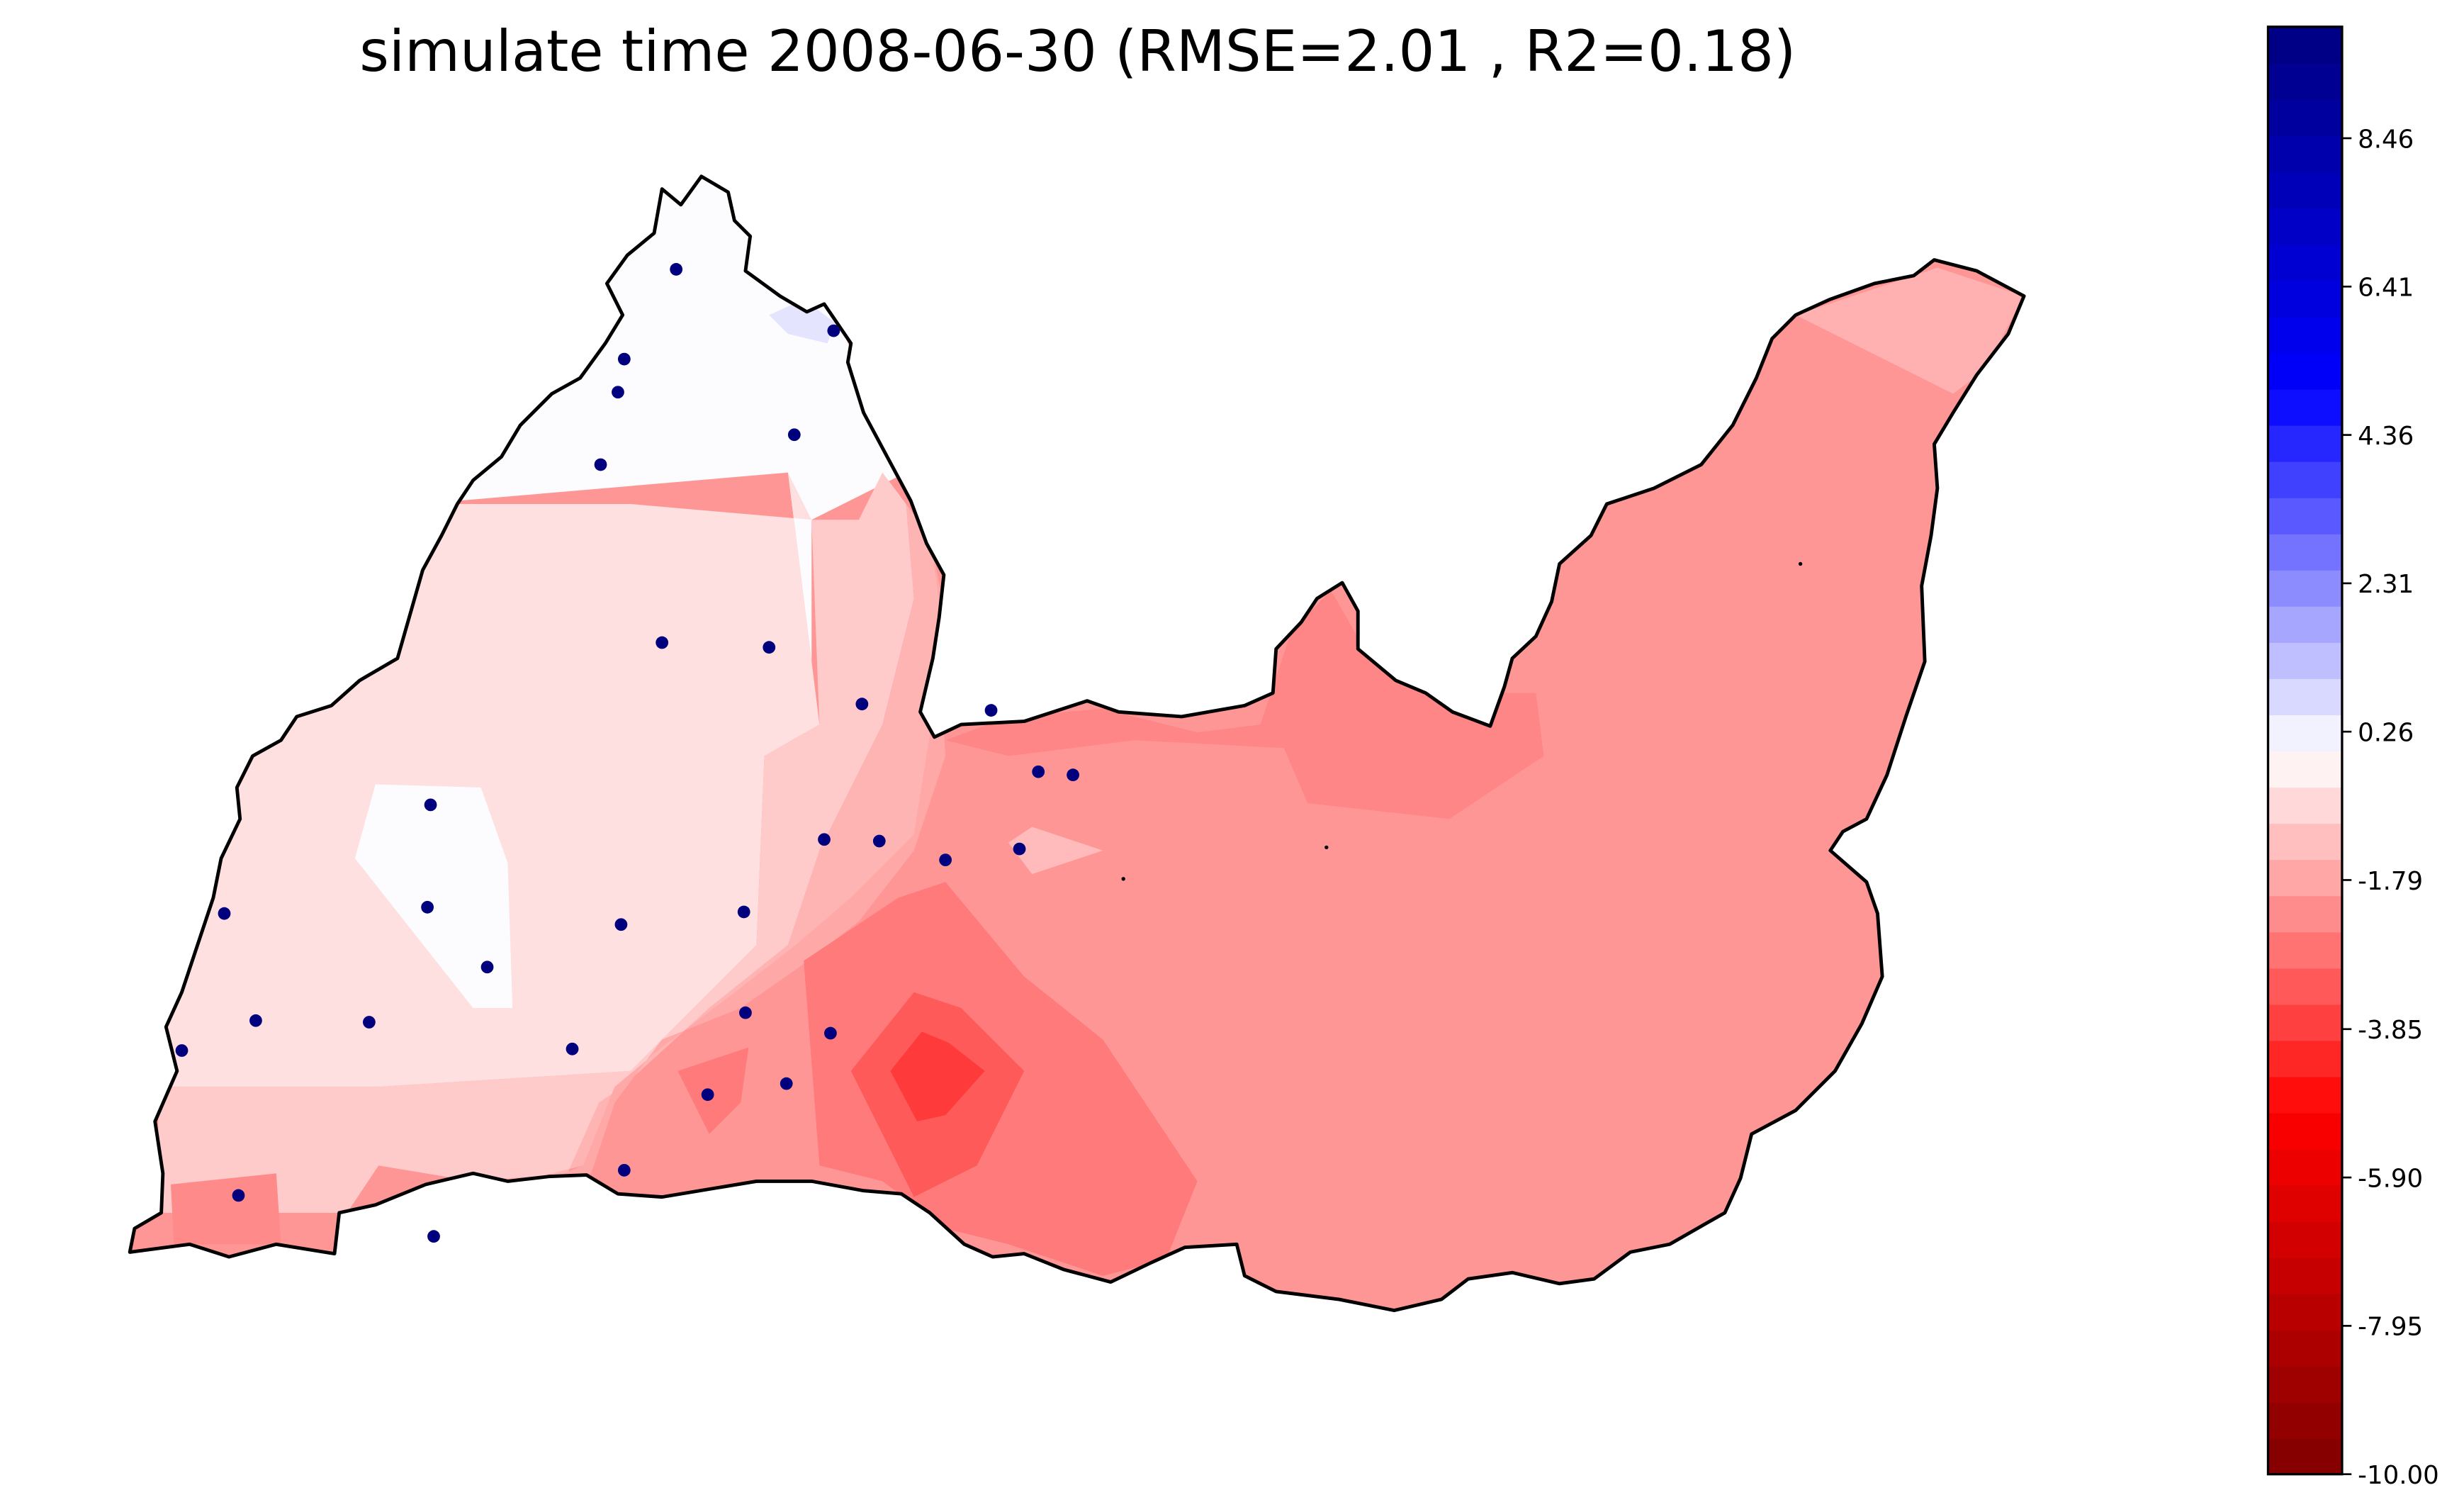 The width and height of the screenshot is (2464, 1512). I want to click on field-zone-northeast-tint, so click(802, 321).